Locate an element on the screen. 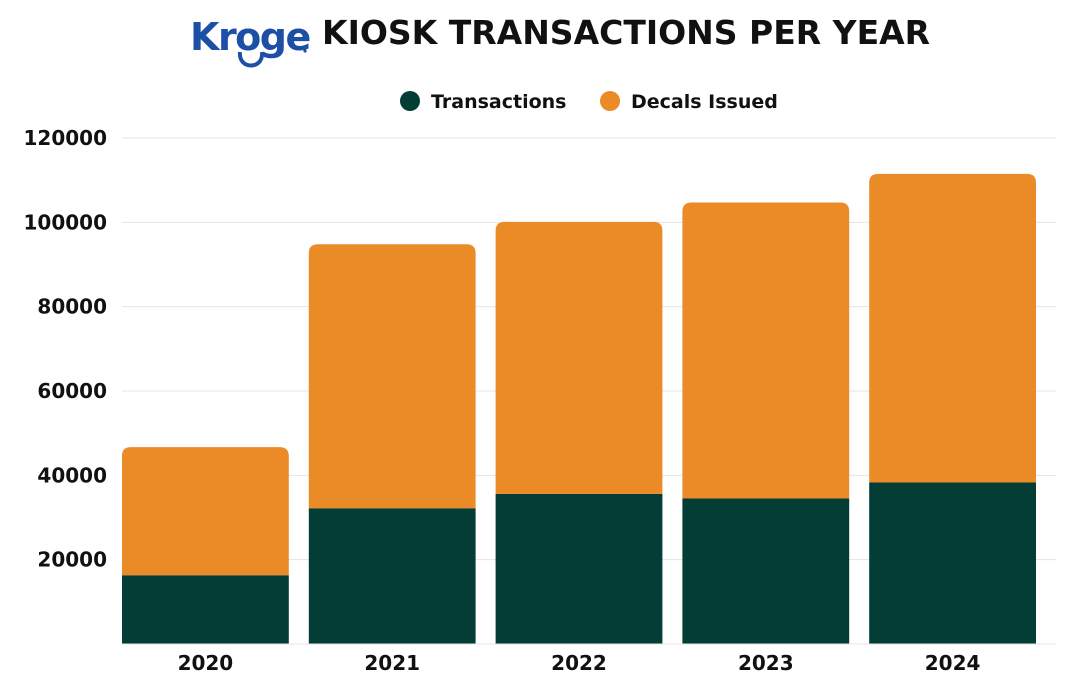  x-tick-label: 2024 is located at coordinates (953, 663).